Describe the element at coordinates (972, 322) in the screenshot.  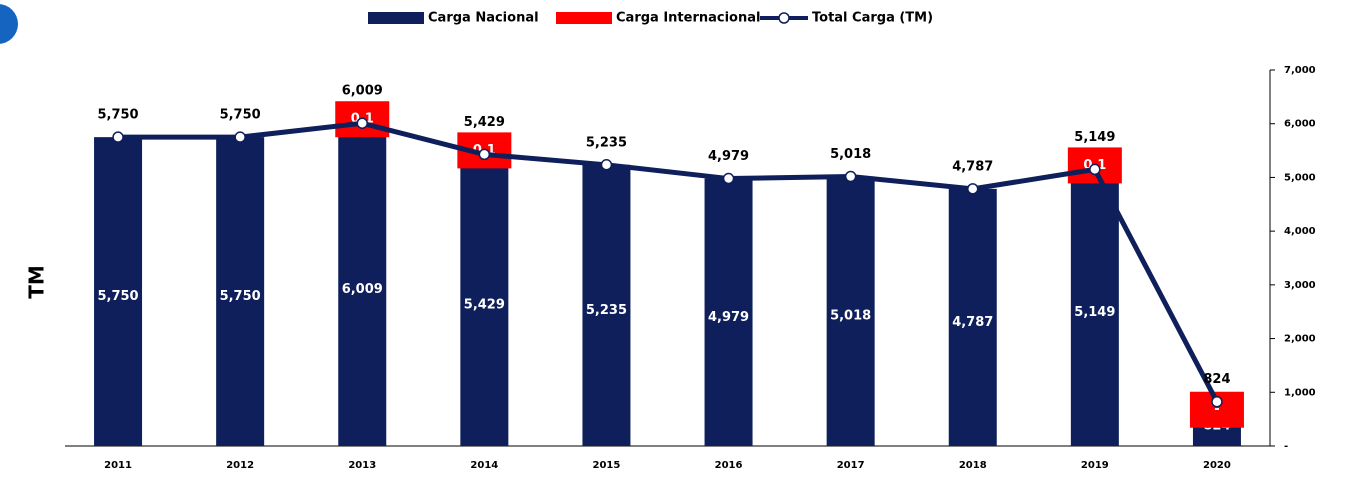
I see `bar-value-label: 4,787` at that location.